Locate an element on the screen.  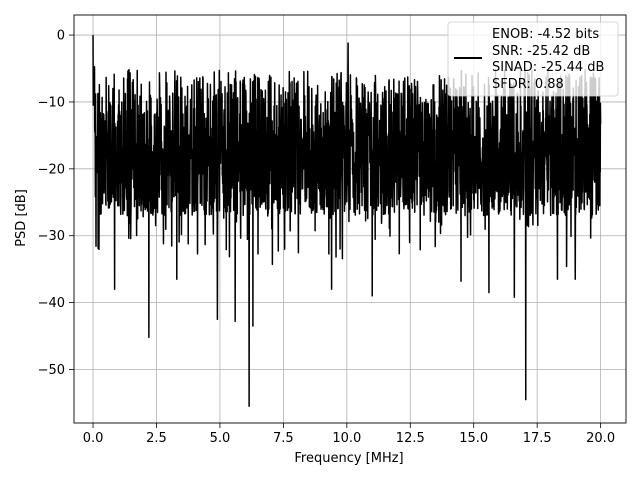
y-tick-label: 0 is located at coordinates (61, 36).